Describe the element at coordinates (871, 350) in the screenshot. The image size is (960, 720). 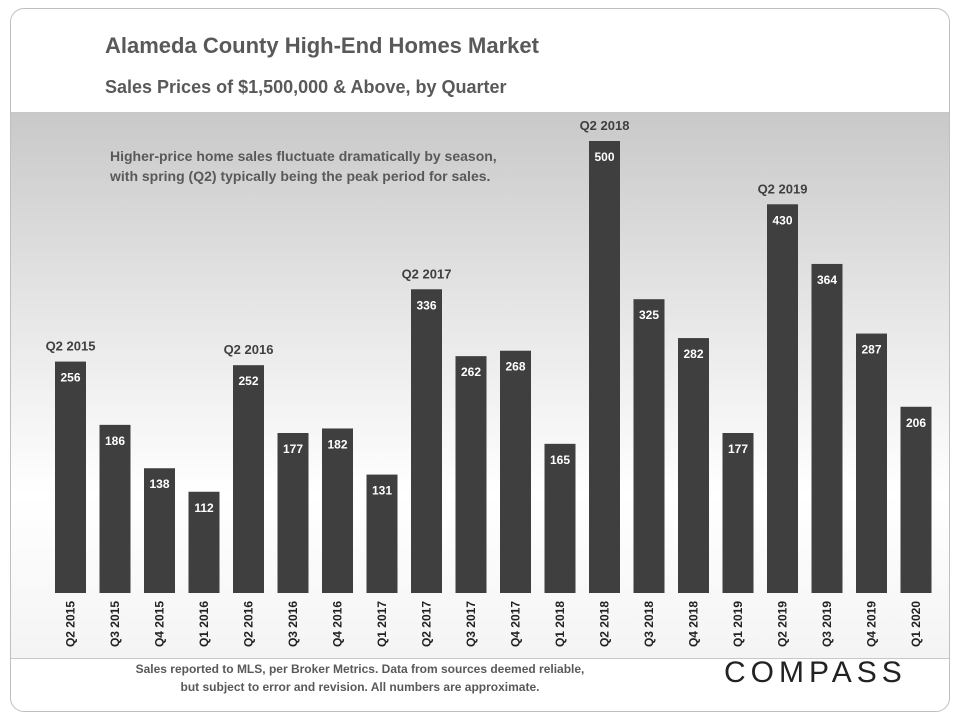
I see `value-label: 287` at that location.